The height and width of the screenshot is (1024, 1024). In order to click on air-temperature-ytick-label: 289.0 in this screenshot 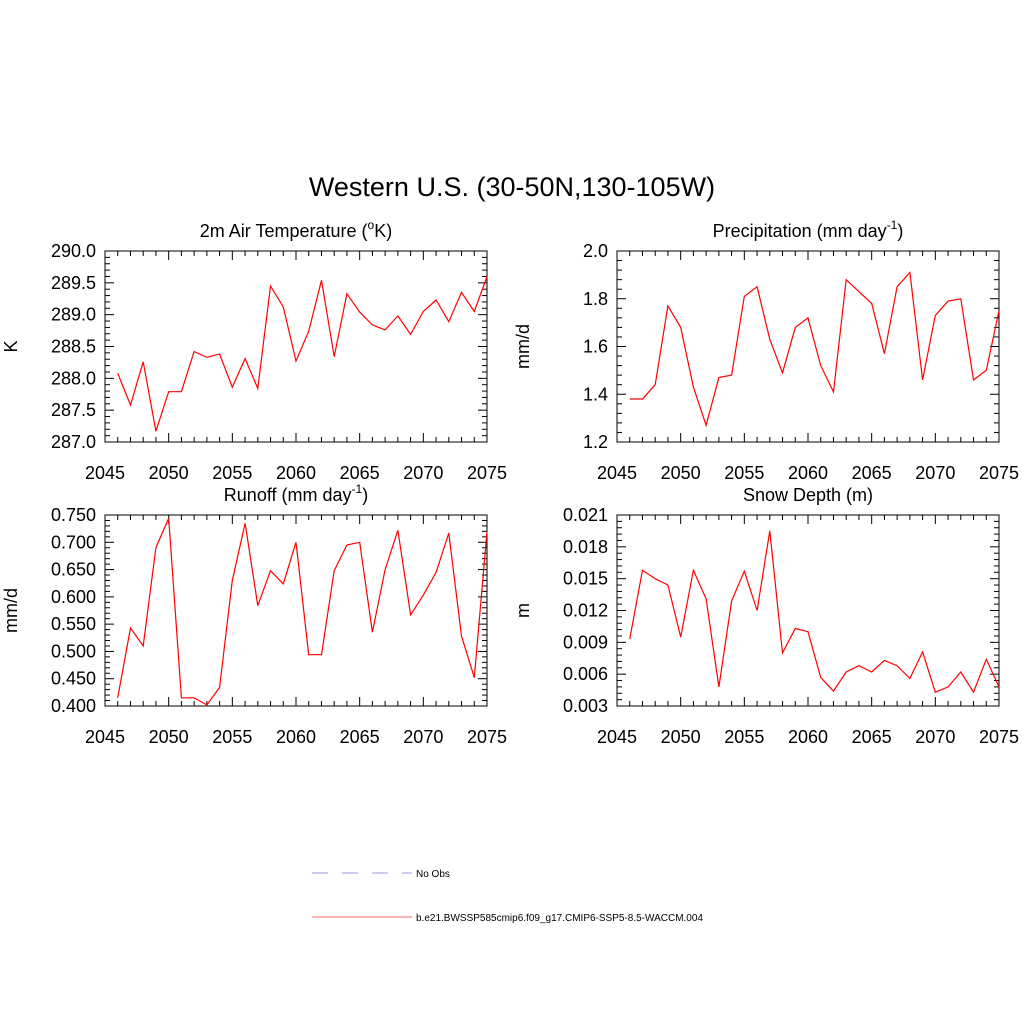, I will do `click(73, 315)`.